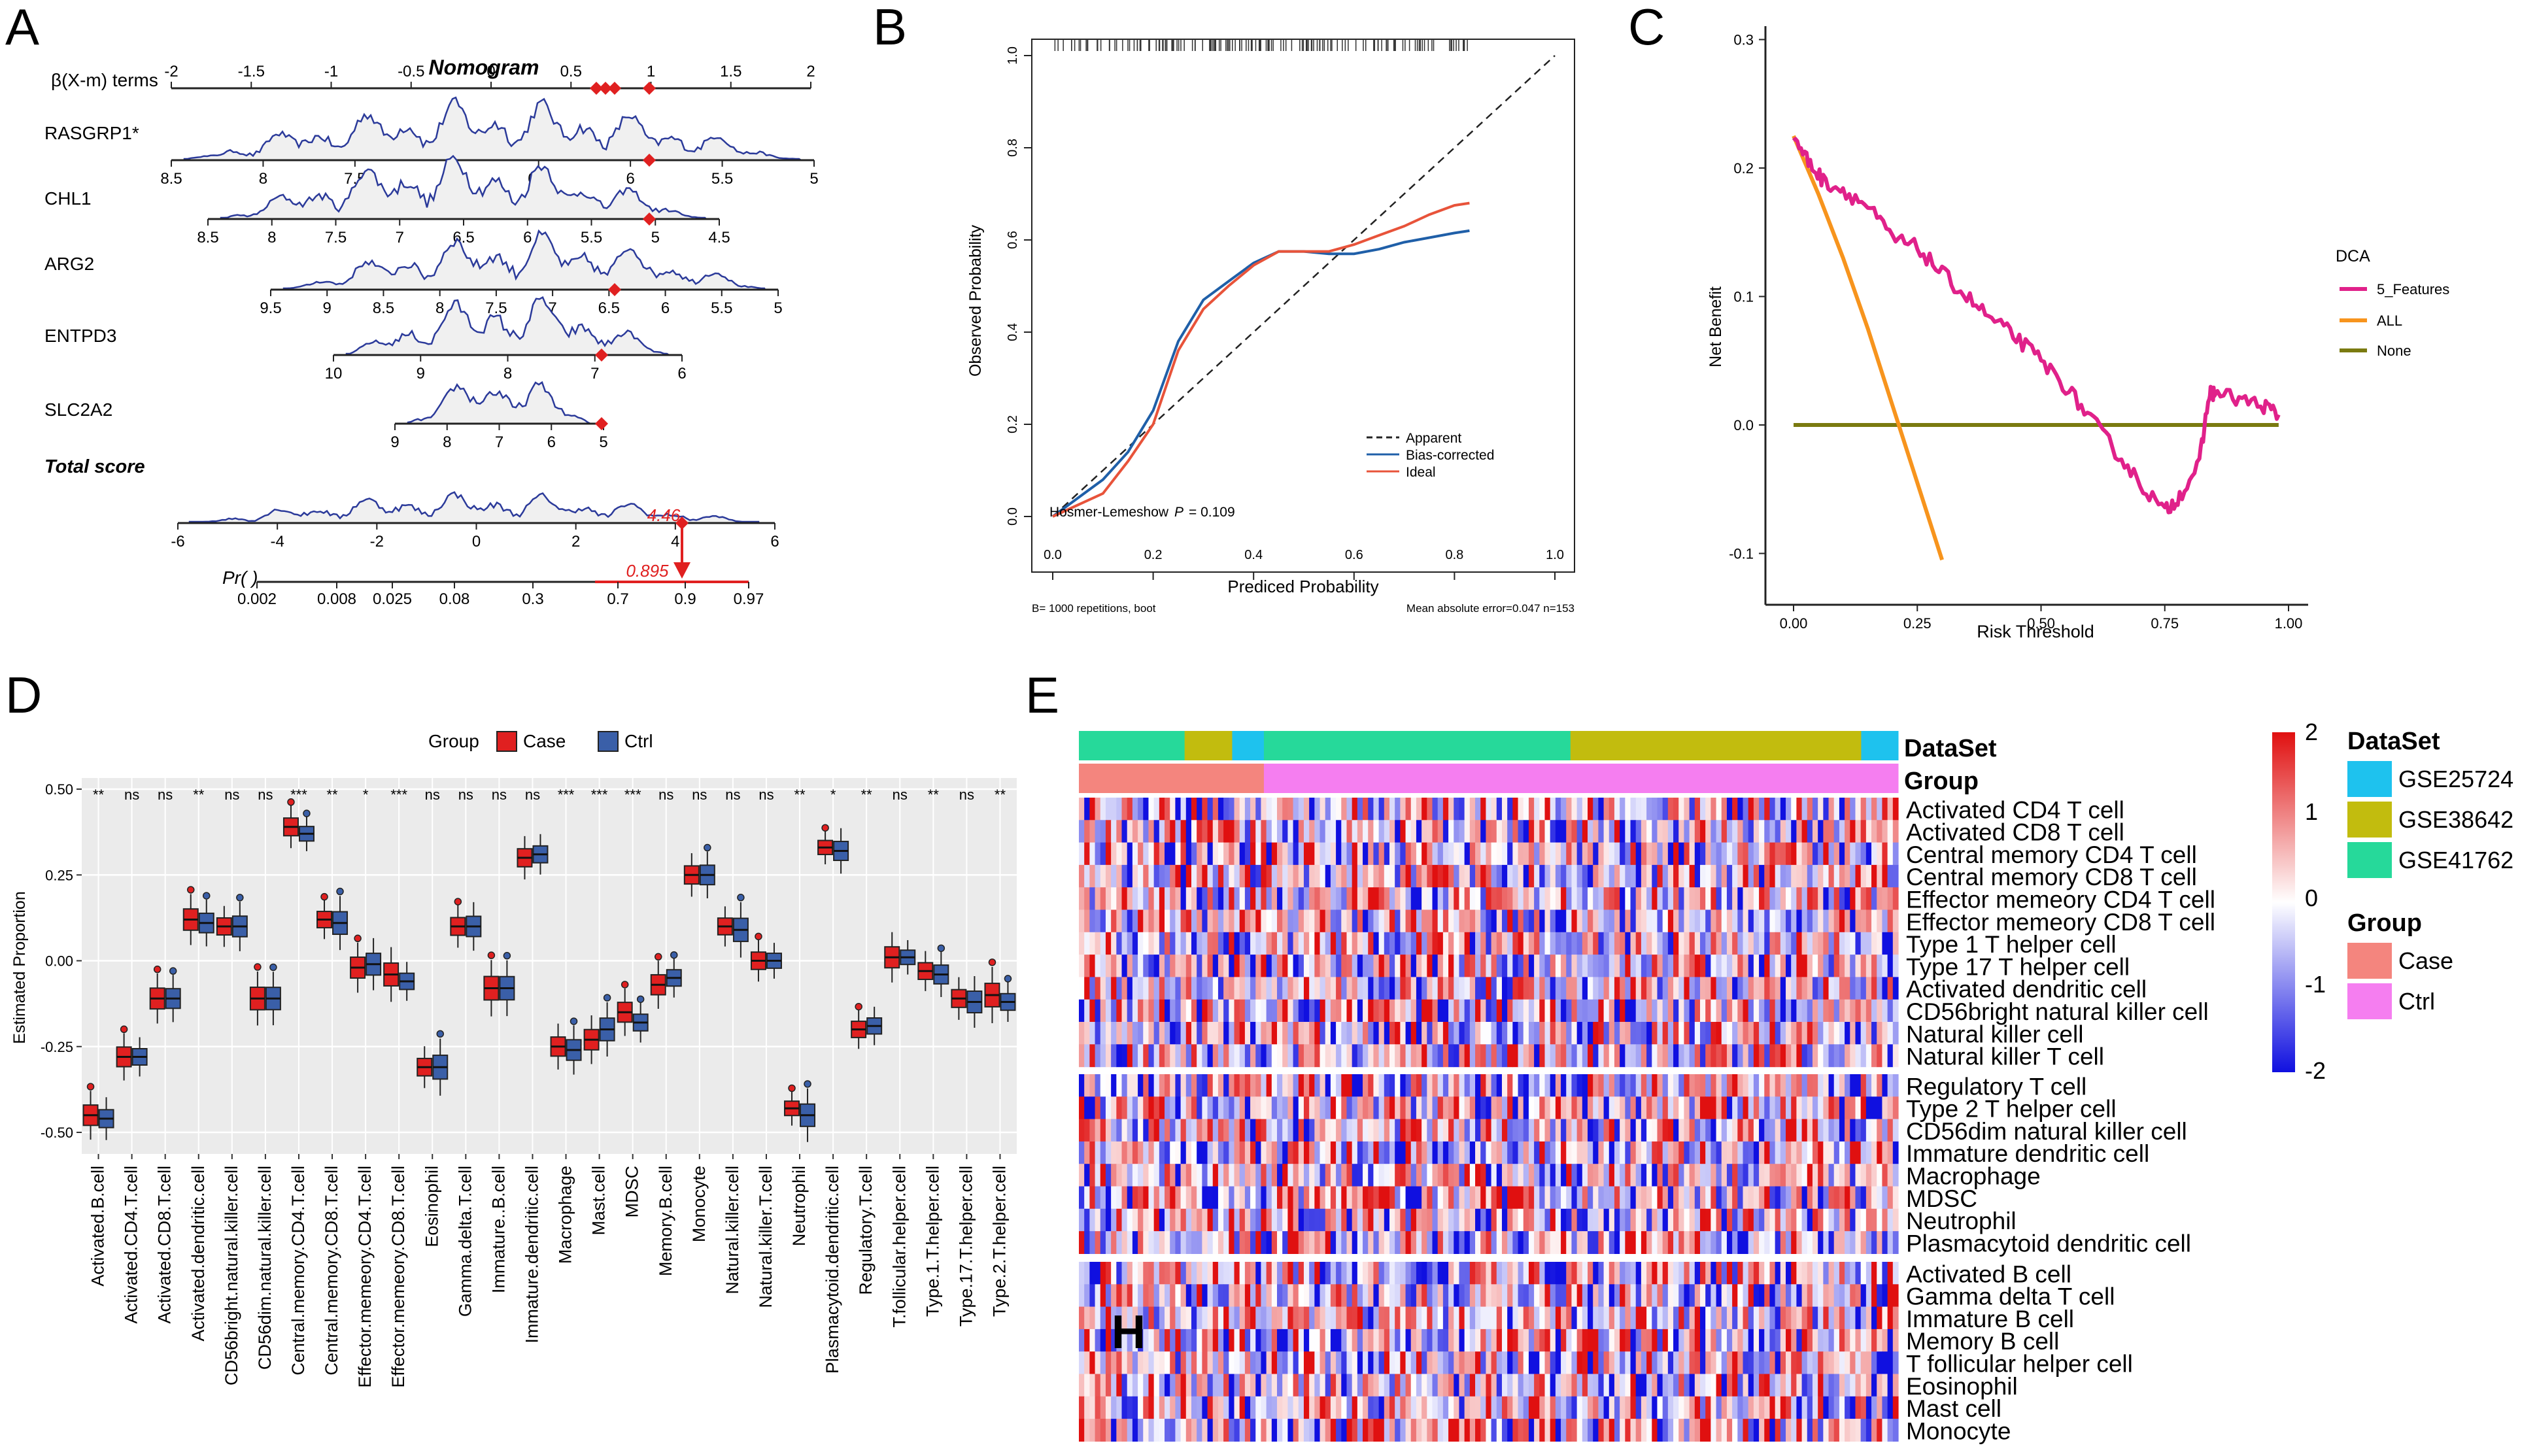 This screenshot has height=1456, width=2537. I want to click on d-x-tick-label: Immature.dendritic.cell, so click(531, 1255).